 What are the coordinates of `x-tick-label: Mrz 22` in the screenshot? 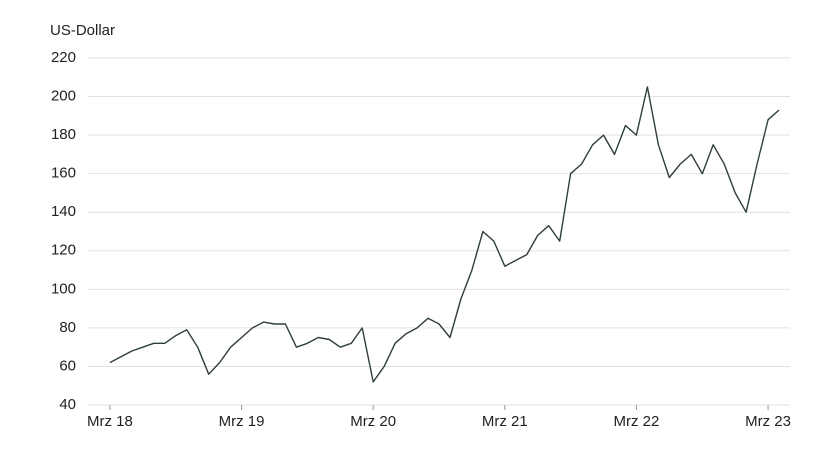 It's located at (637, 421).